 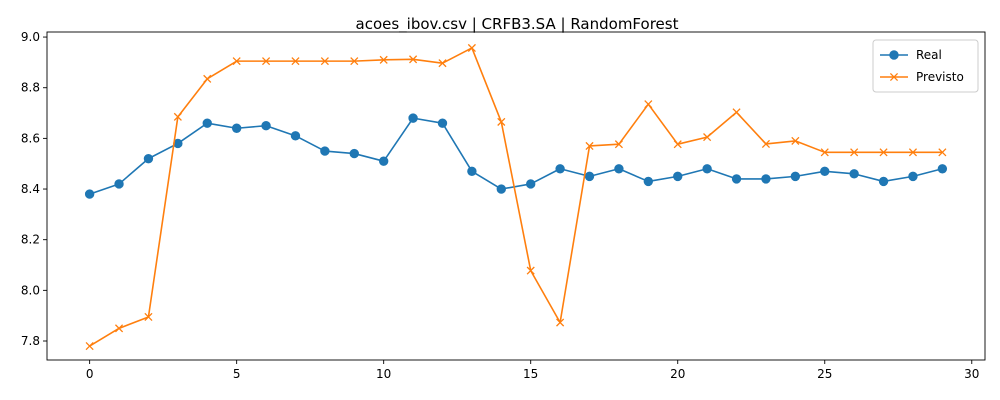 I want to click on x-tick-label: 20, so click(x=677, y=374).